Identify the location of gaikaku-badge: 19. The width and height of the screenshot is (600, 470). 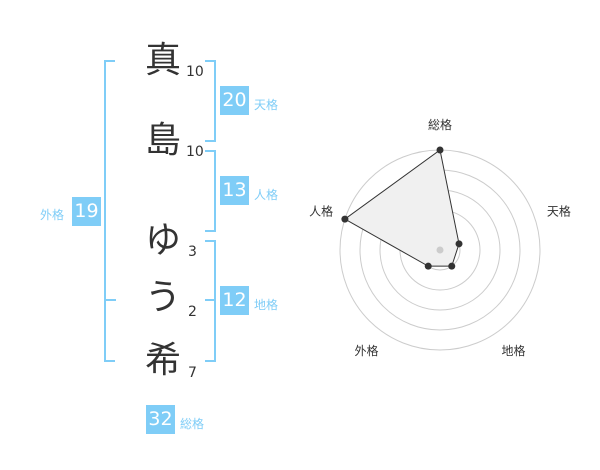
(86, 211).